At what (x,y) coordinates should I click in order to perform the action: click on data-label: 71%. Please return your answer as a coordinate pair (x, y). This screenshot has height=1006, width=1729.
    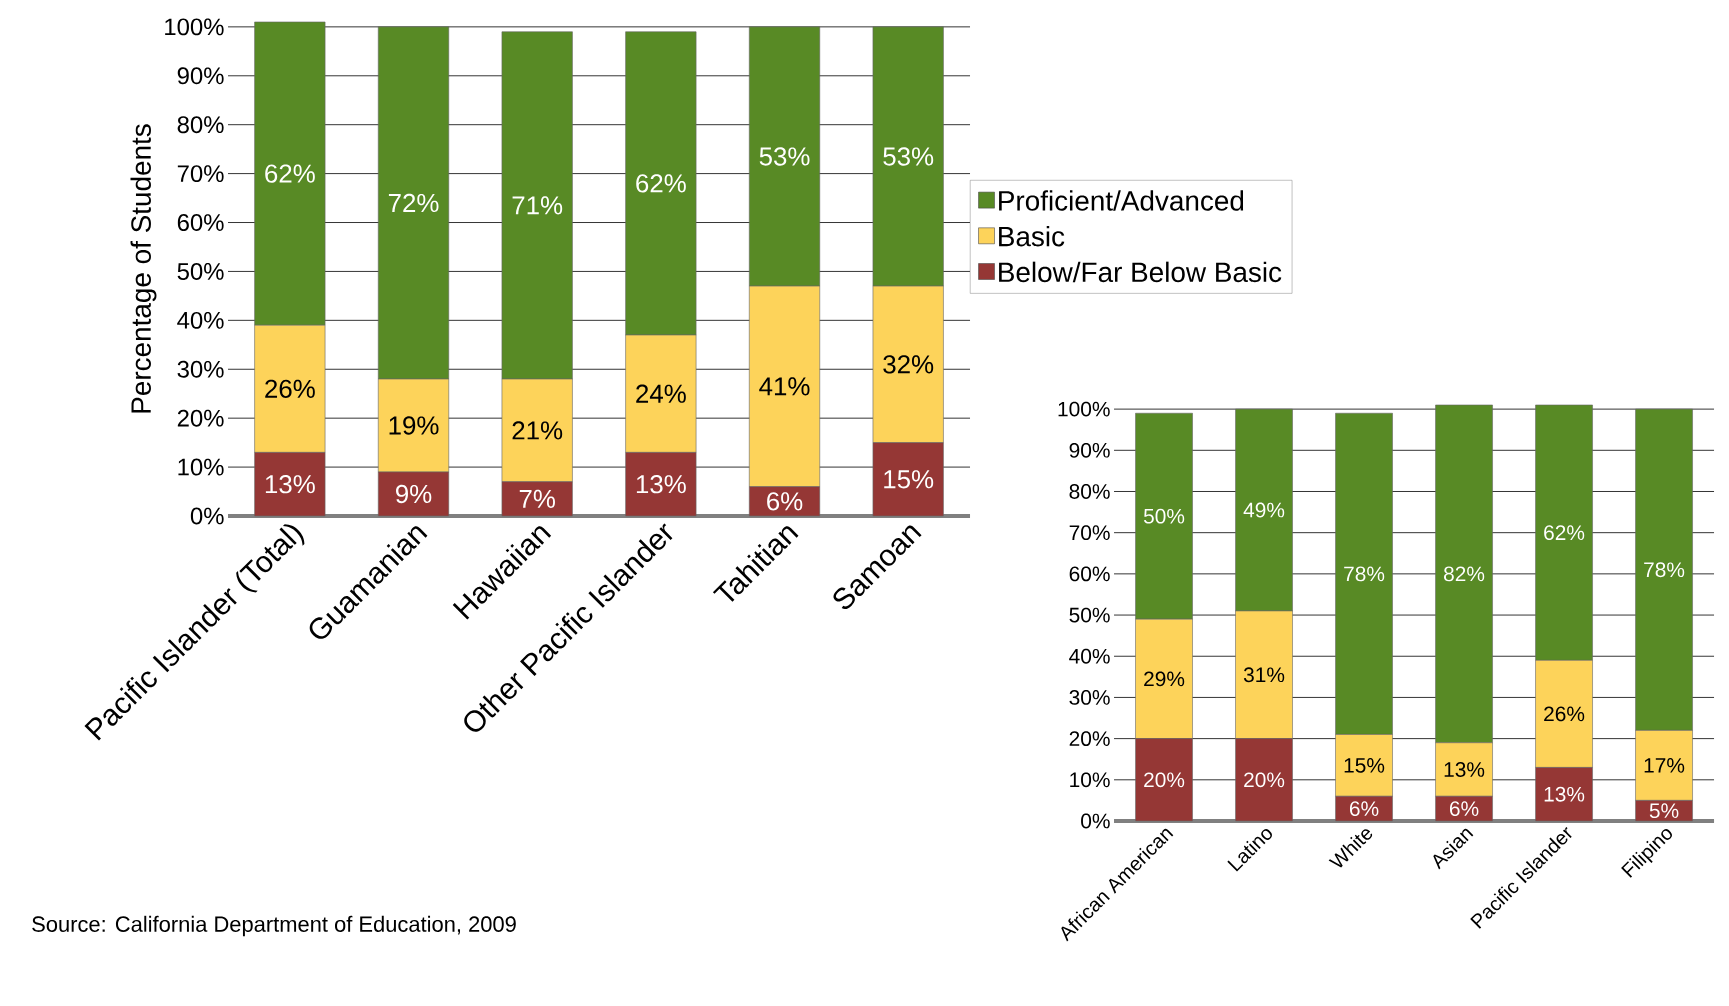
    Looking at the image, I should click on (537, 205).